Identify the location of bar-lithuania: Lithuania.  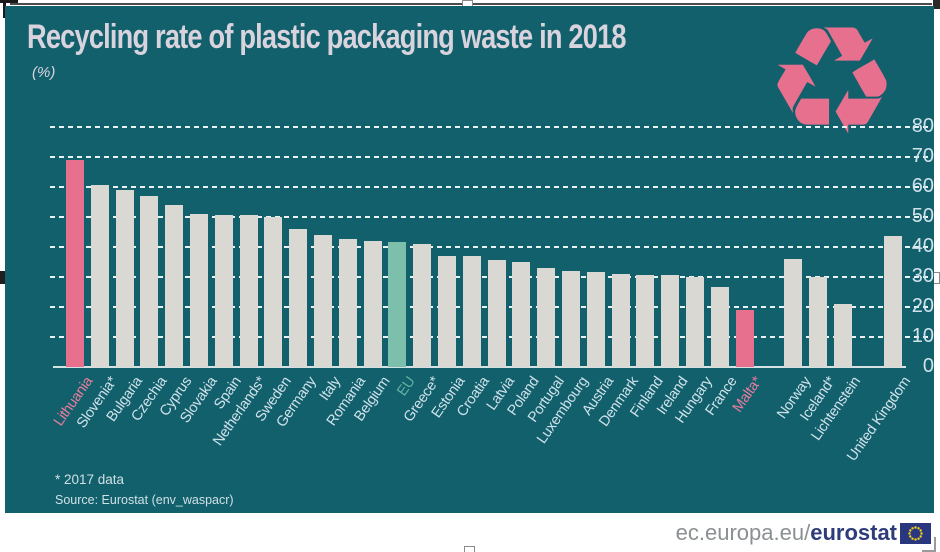
(73, 294).